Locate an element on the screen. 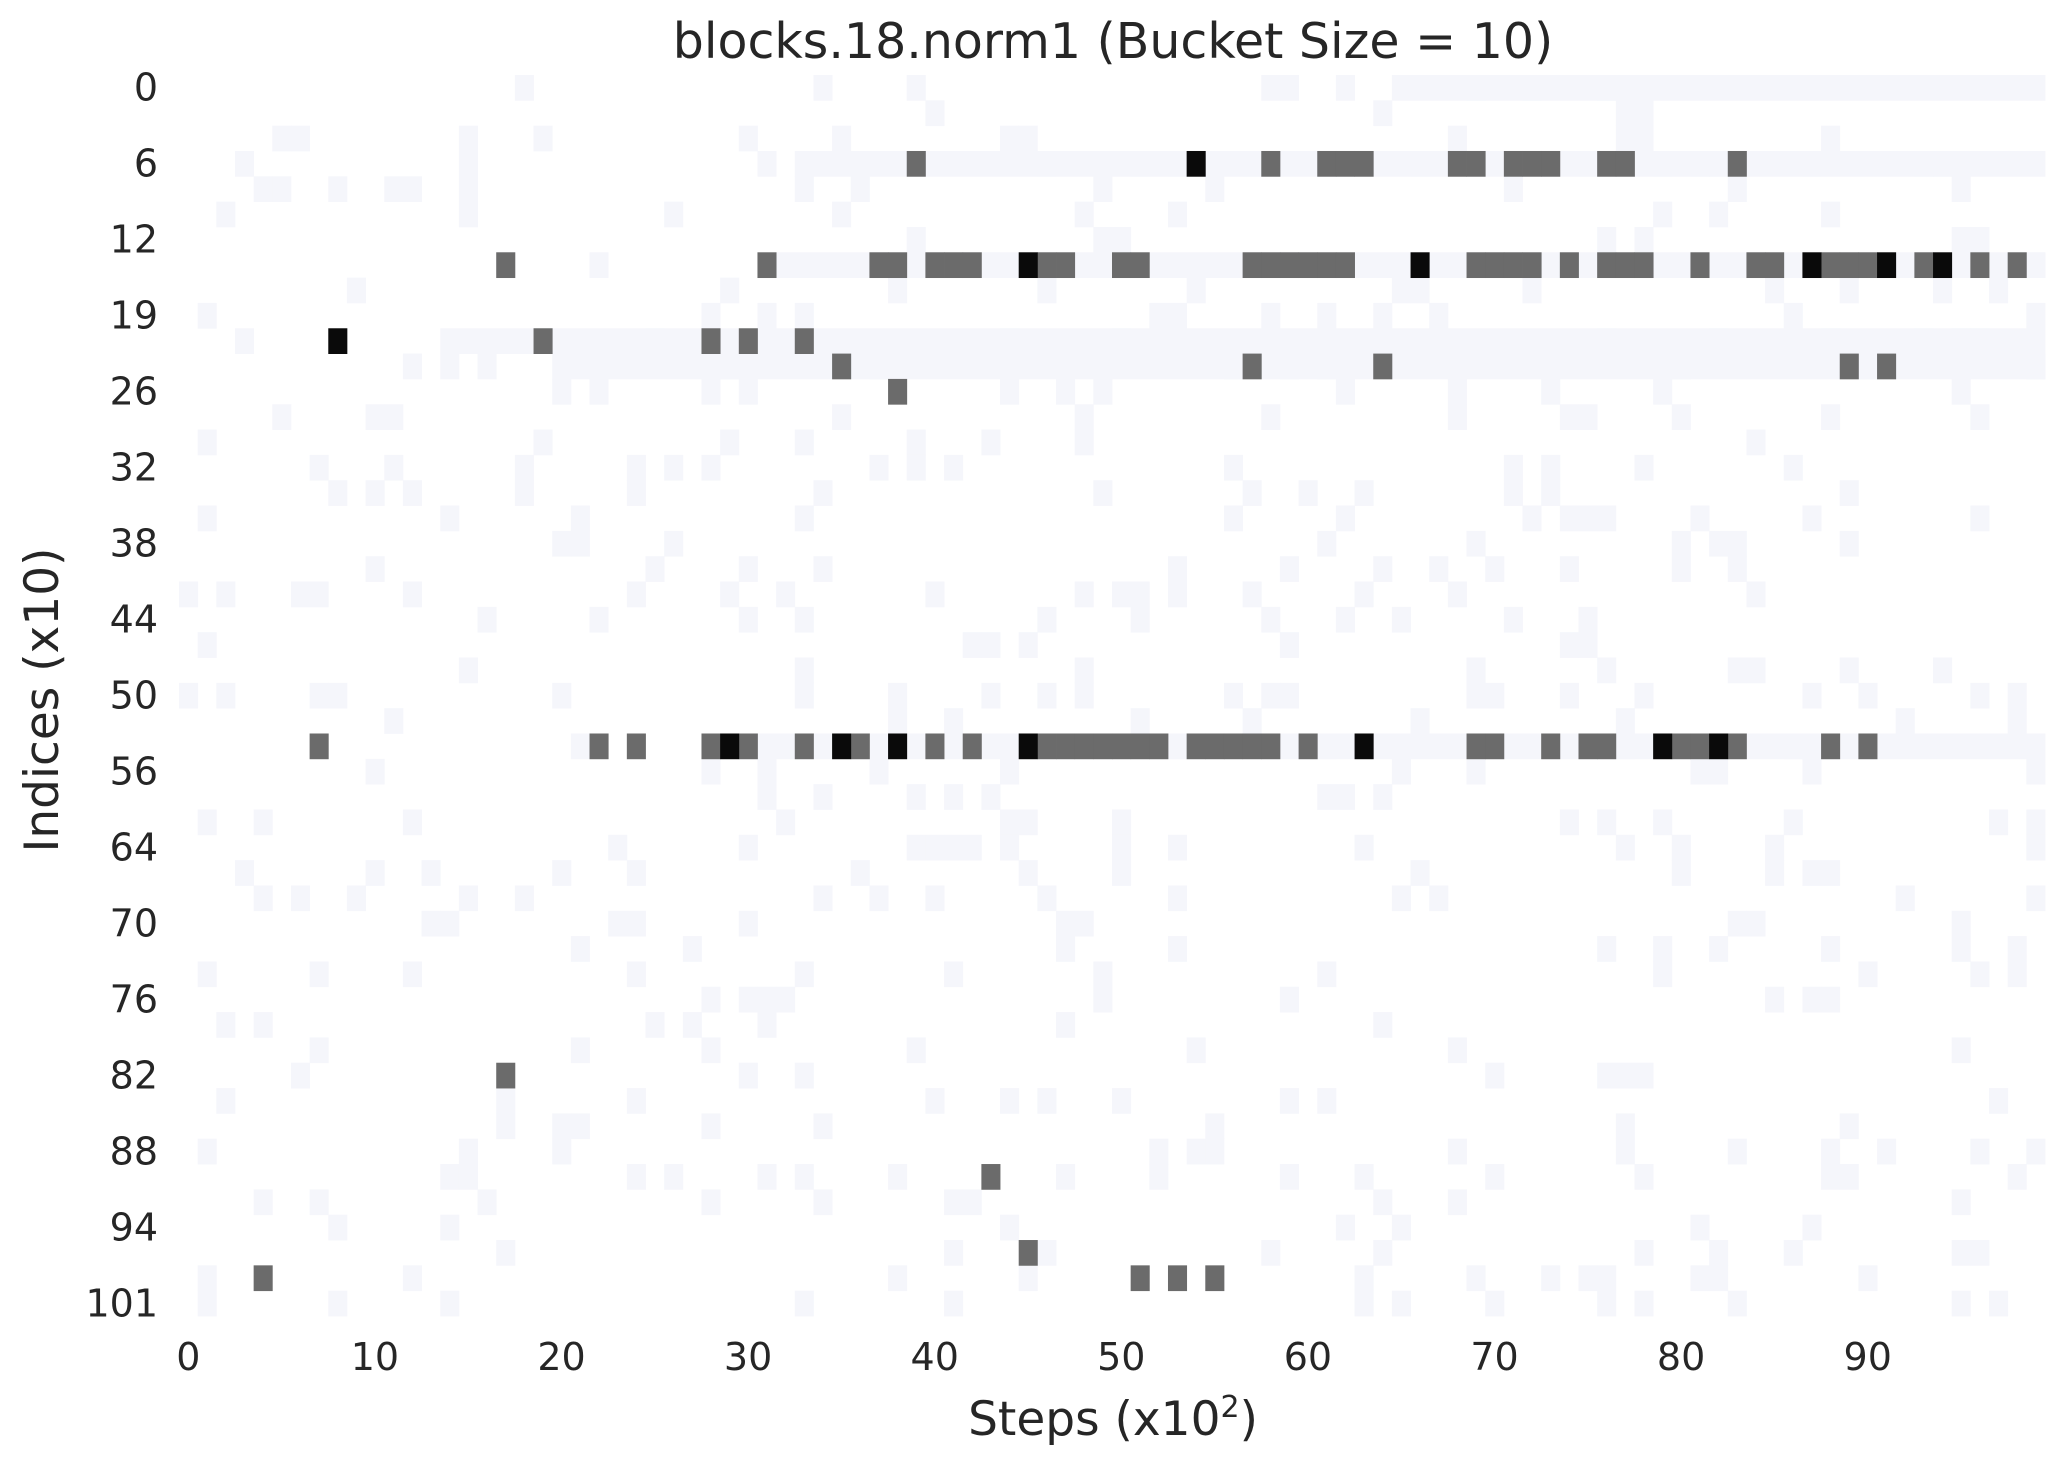 This screenshot has width=2058, height=1462. y-tick-label: 12 is located at coordinates (134, 240).